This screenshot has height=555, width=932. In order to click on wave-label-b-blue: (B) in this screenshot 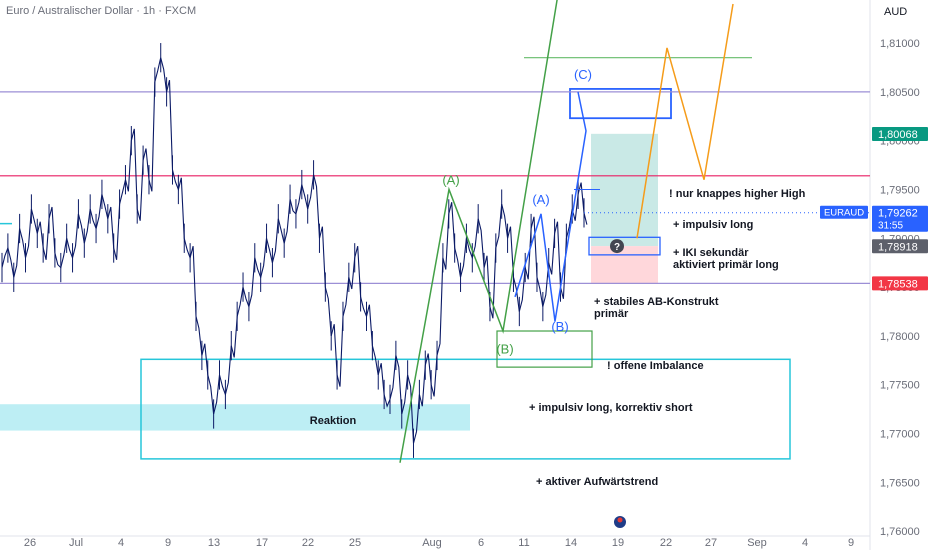, I will do `click(559, 326)`.